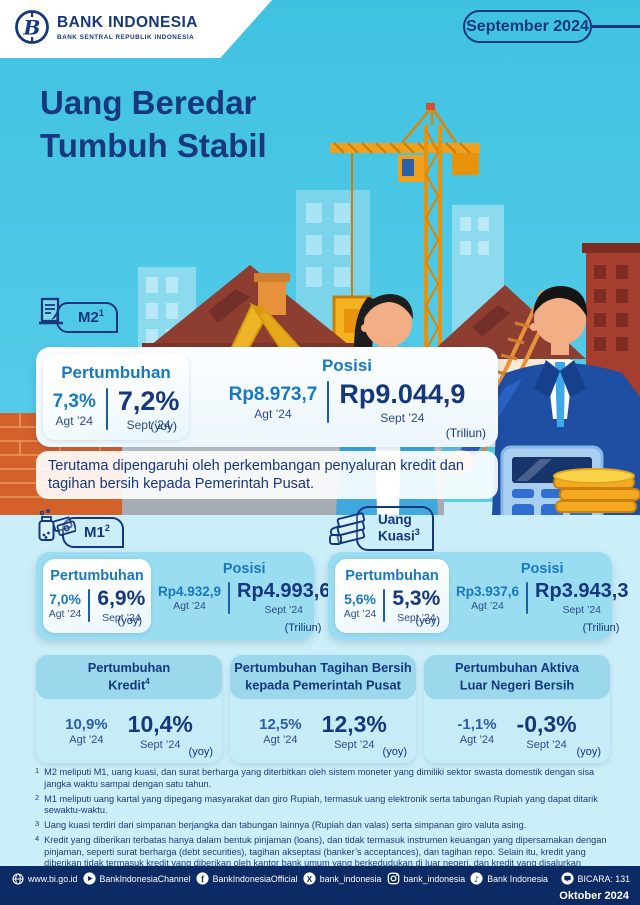 The image size is (640, 905). I want to click on tagihan-prev-period: Agt ’24, so click(280, 740).